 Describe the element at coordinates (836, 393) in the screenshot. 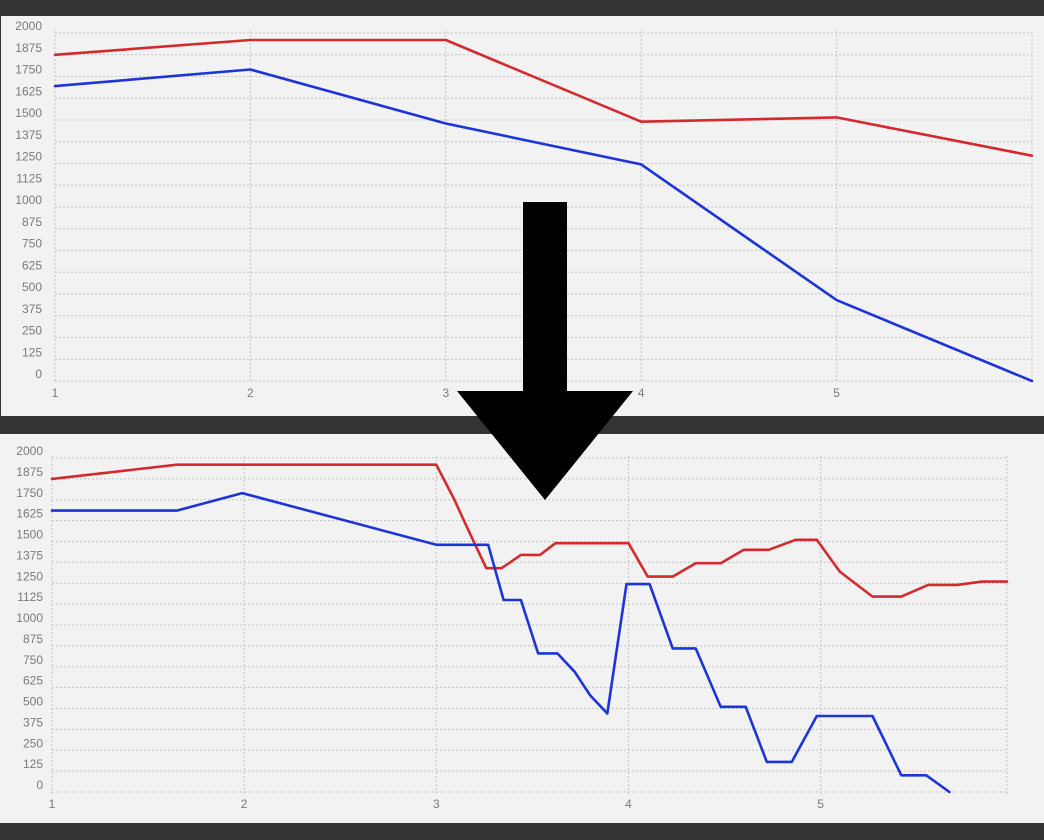

I see `top-chart-x-tick-label: 5` at that location.